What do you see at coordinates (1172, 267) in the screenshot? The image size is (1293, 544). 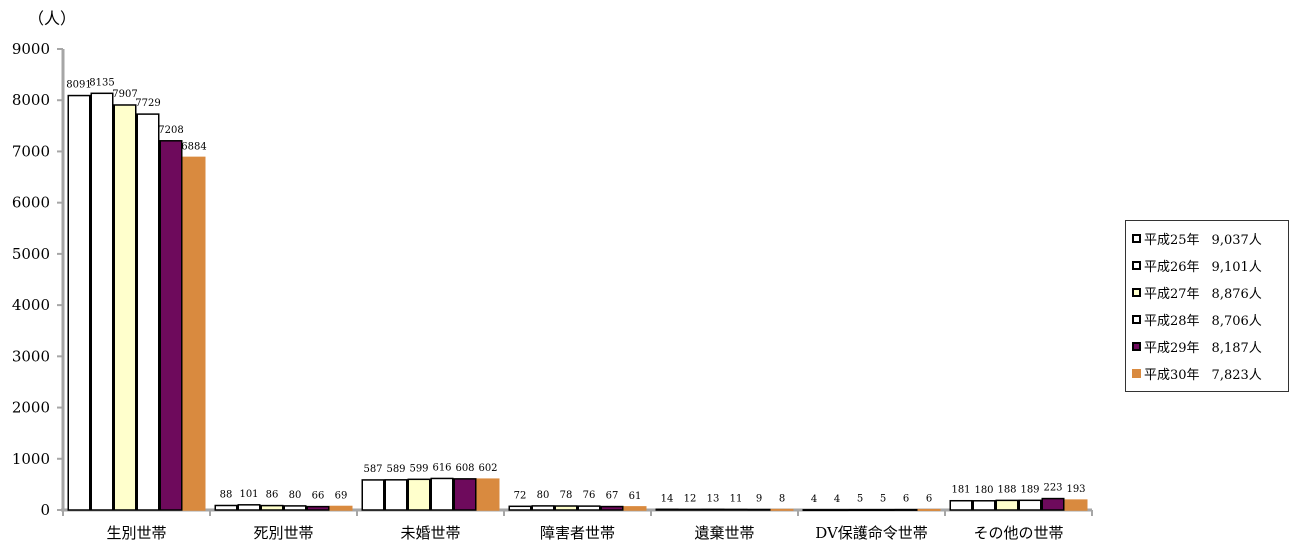 I see `legend-series-name: 平成26年` at bounding box center [1172, 267].